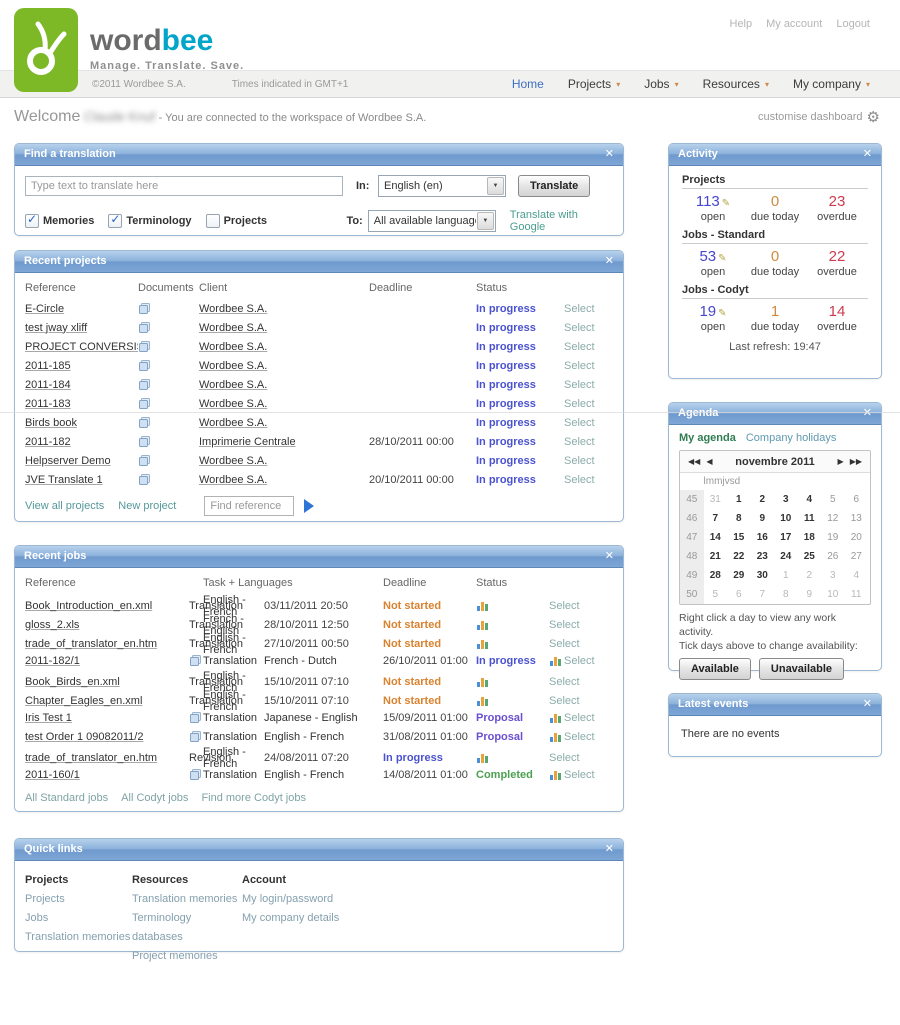 This screenshot has width=900, height=1025. Describe the element at coordinates (52, 625) in the screenshot. I see `job-reference-link: gloss_2.xls` at that location.